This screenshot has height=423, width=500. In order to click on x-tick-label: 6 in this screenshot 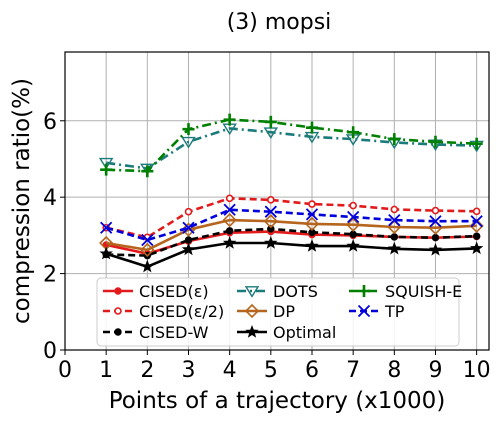, I will do `click(312, 370)`.